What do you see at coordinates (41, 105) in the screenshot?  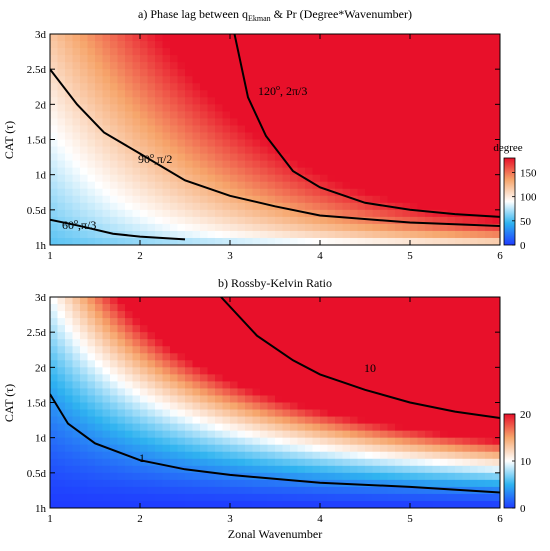 I see `y-tick-label: 2d` at bounding box center [41, 105].